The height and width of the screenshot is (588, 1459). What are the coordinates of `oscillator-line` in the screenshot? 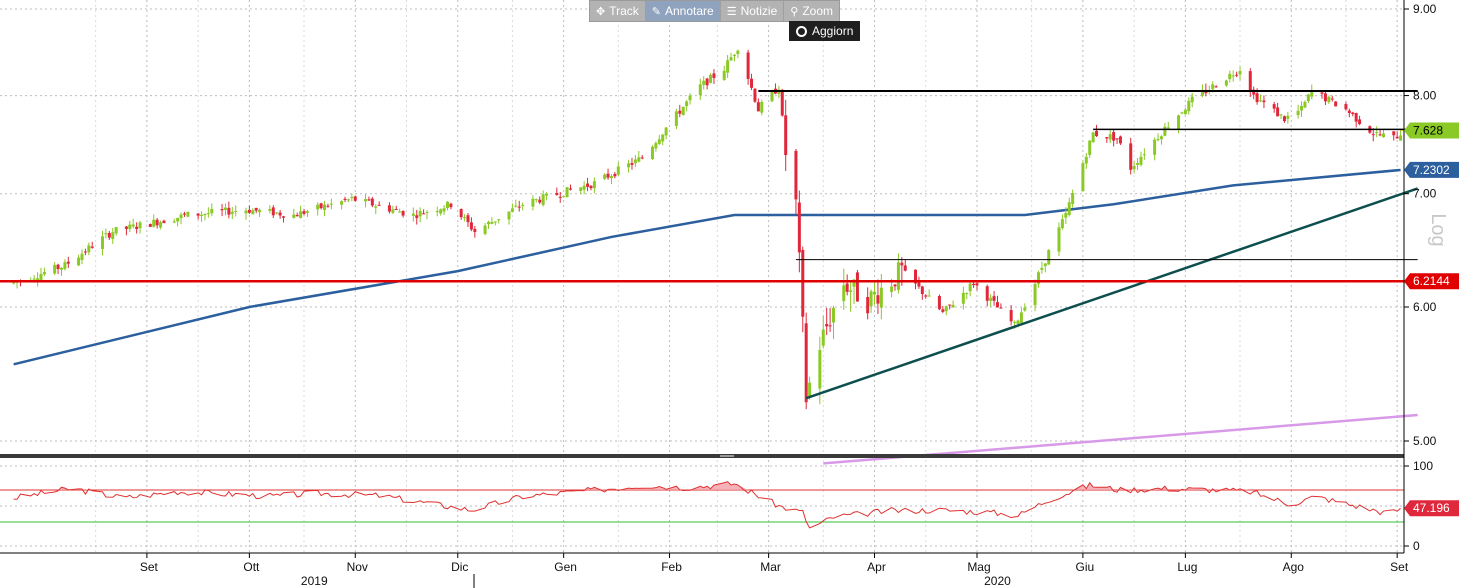 It's located at (707, 505).